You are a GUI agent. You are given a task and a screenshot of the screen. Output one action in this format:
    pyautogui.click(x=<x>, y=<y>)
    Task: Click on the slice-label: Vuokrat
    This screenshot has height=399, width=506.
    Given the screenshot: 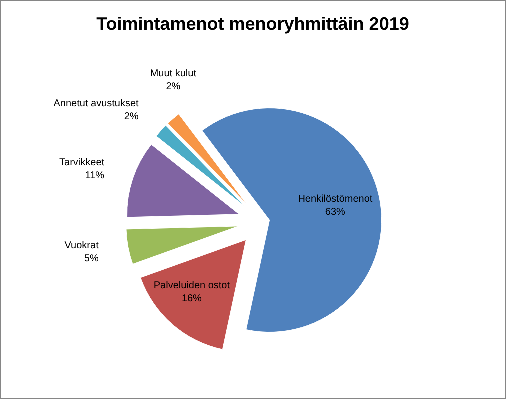 What is the action you would take?
    pyautogui.click(x=82, y=246)
    